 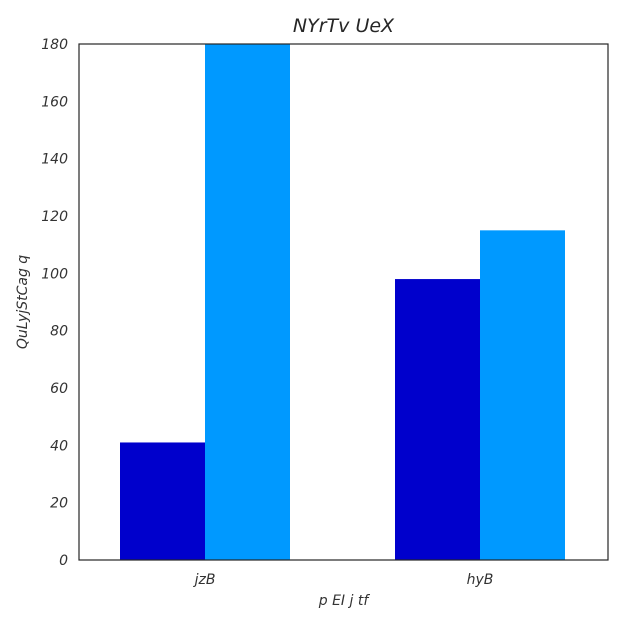 What do you see at coordinates (63, 561) in the screenshot?
I see `y-tick-label: 0` at bounding box center [63, 561].